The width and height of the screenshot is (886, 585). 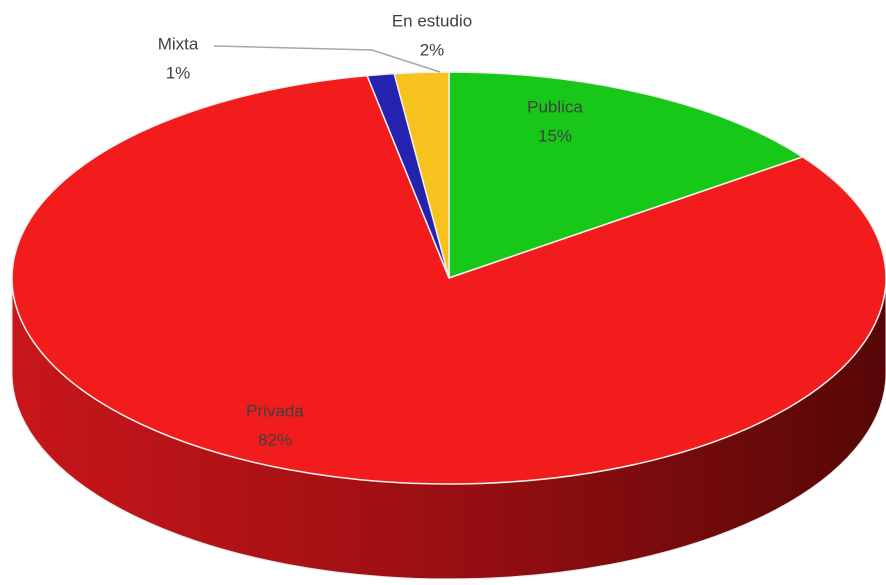 I want to click on slice-label-value: 2%, so click(x=432, y=49).